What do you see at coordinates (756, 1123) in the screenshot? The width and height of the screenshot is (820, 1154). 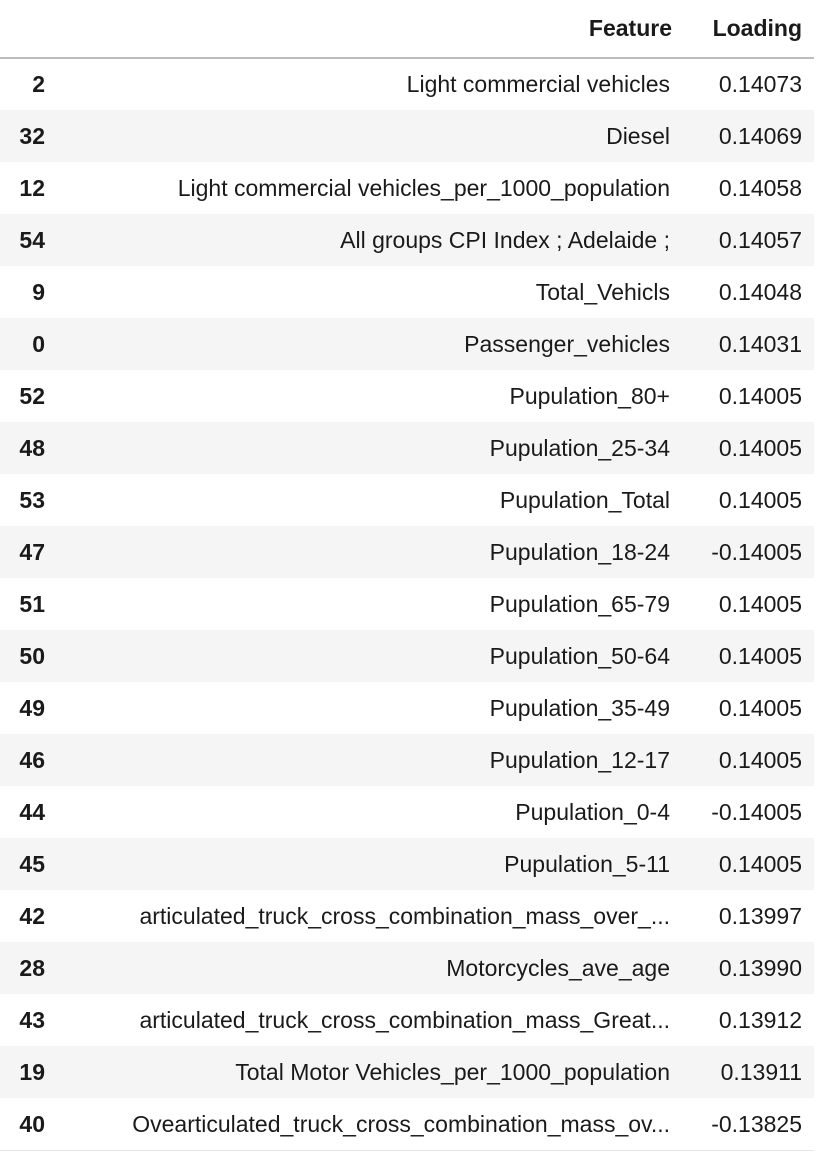 I see `loading-cell: -0.13825` at bounding box center [756, 1123].